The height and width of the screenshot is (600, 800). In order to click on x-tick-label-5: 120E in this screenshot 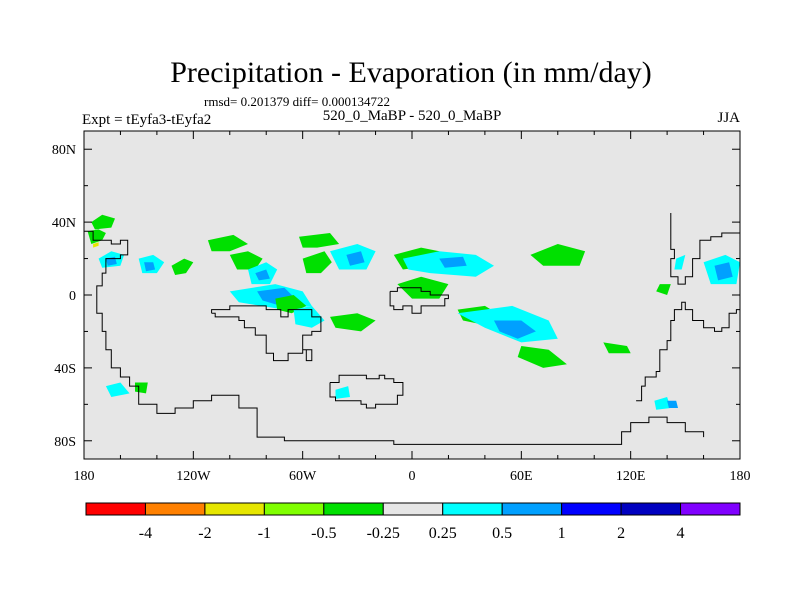, I will do `click(631, 476)`.